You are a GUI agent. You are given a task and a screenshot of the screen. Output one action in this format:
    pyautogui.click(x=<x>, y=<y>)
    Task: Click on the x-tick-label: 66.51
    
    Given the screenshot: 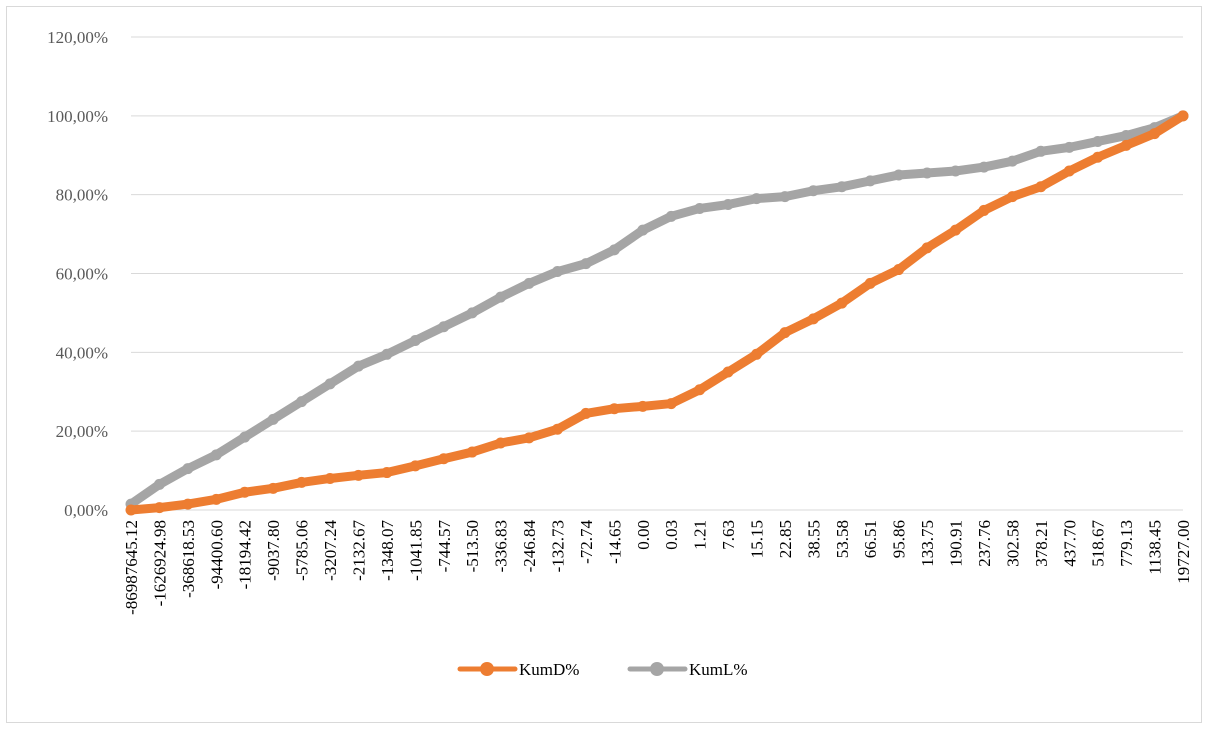 What is the action you would take?
    pyautogui.click(x=870, y=539)
    